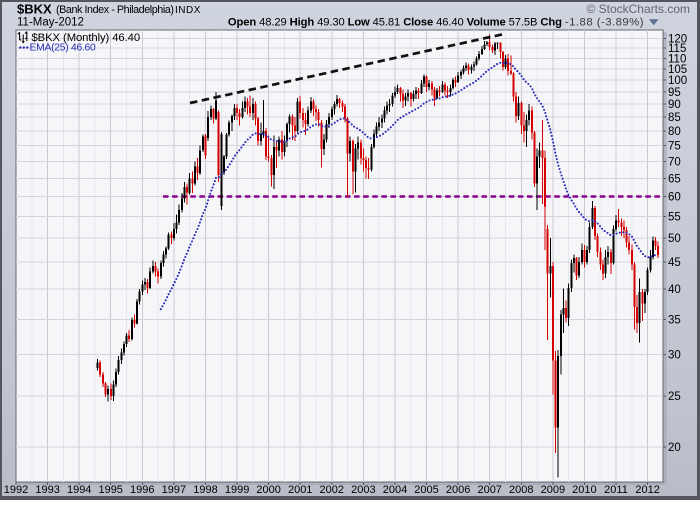 The width and height of the screenshot is (700, 505). I want to click on svg-text: 100, so click(677, 81).